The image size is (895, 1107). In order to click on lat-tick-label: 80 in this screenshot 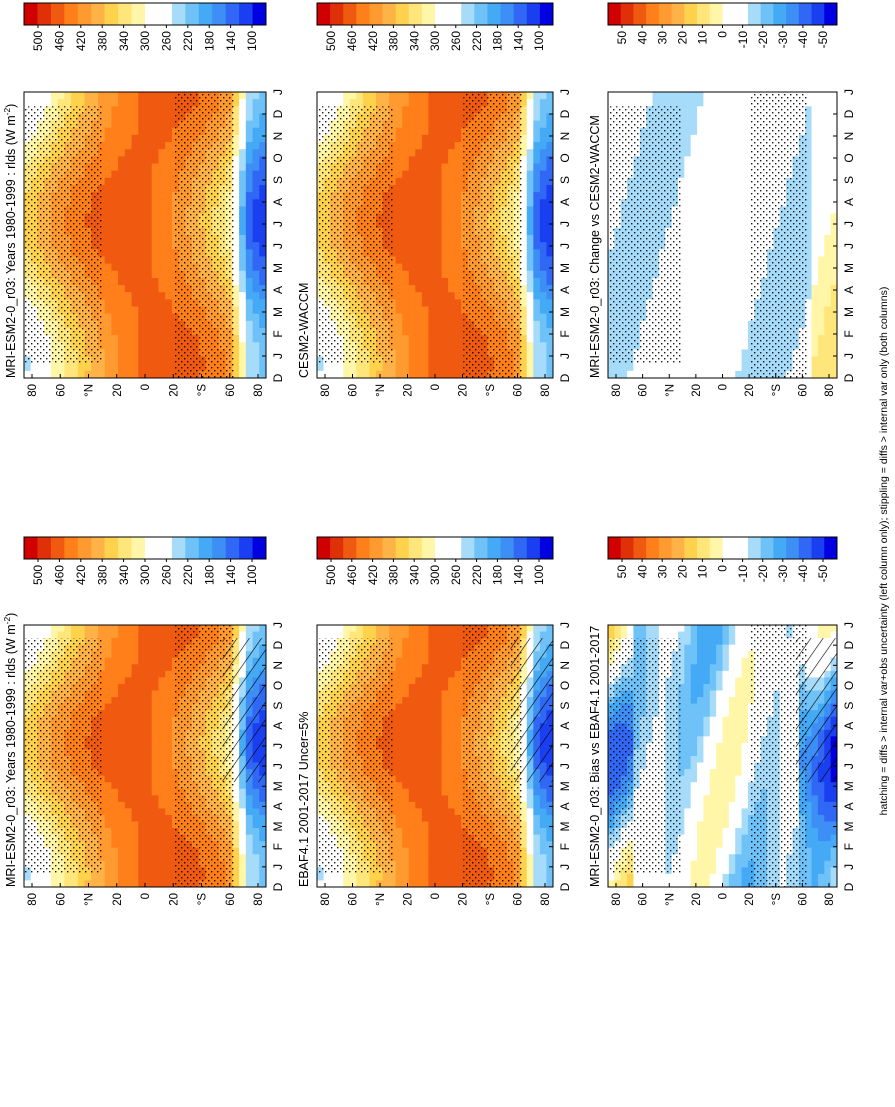, I will do `click(617, 899)`.